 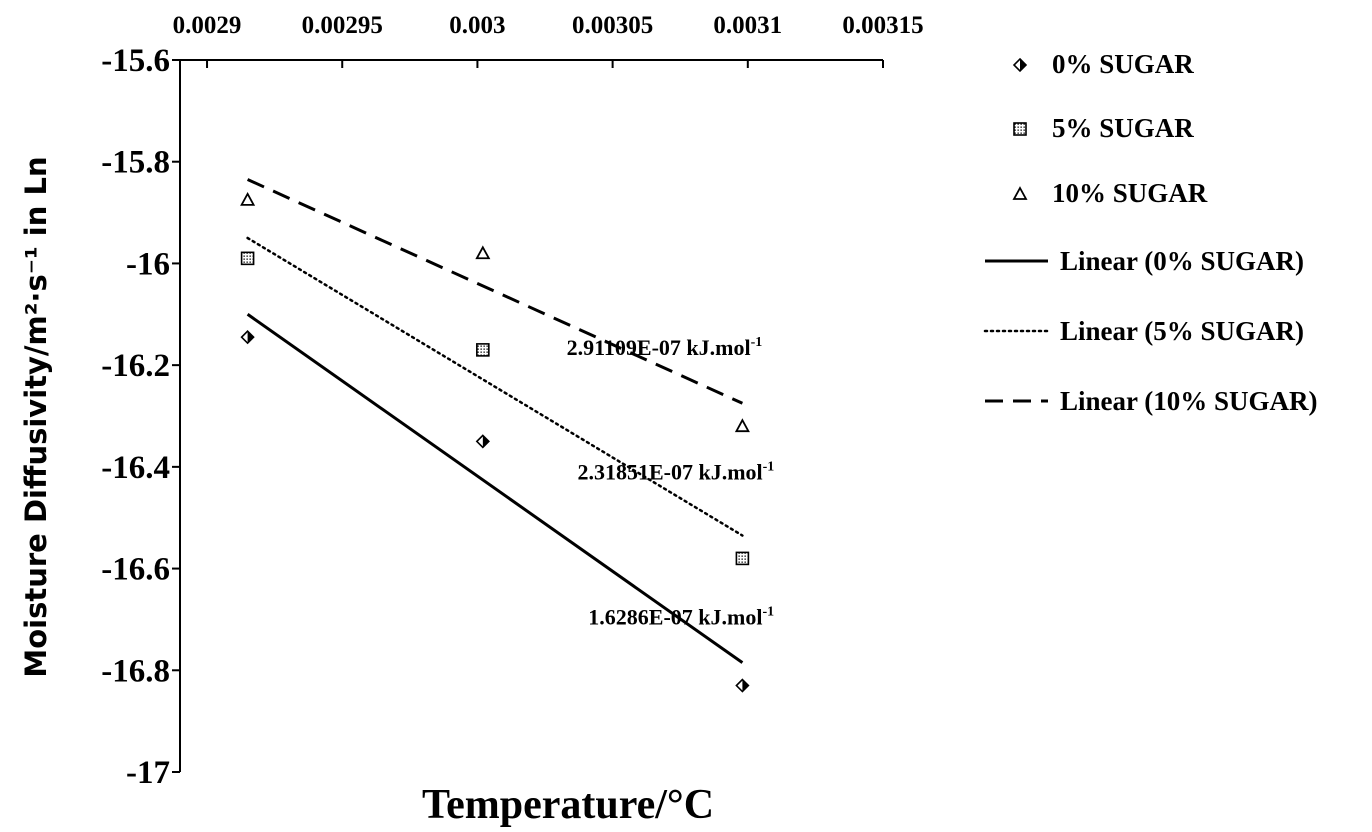 What do you see at coordinates (882, 25) in the screenshot?
I see `x-tick-label: 0.00315` at bounding box center [882, 25].